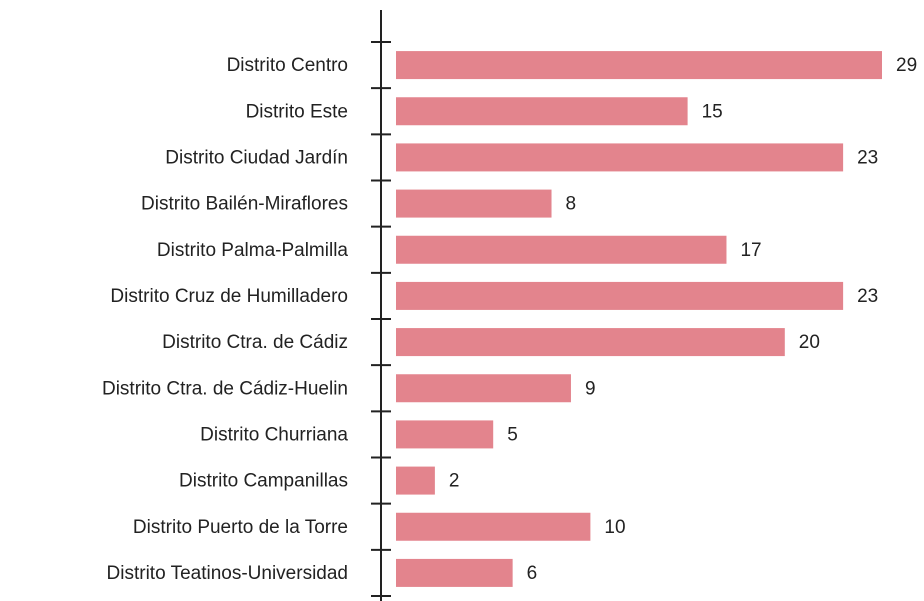  What do you see at coordinates (297, 111) in the screenshot?
I see `category-label: Distrito Este` at bounding box center [297, 111].